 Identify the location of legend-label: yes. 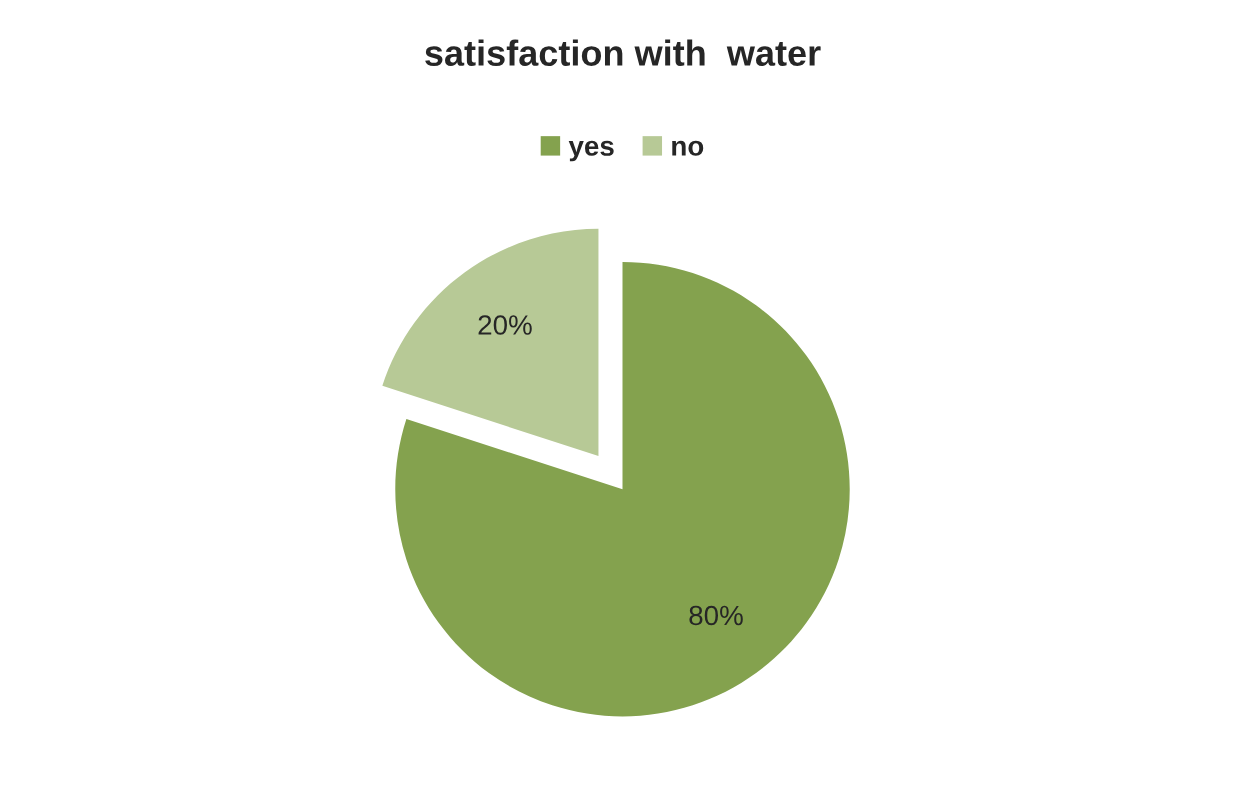
(591, 151).